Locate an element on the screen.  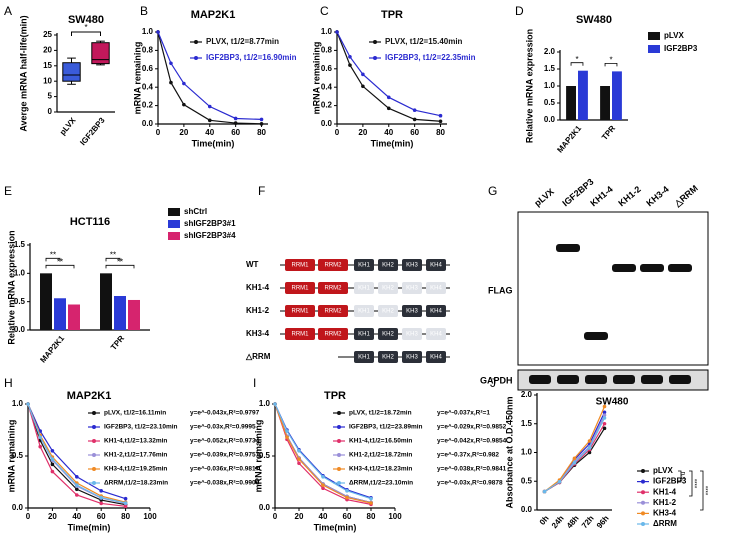
domain-label: KH4 is located at coordinates (436, 358).